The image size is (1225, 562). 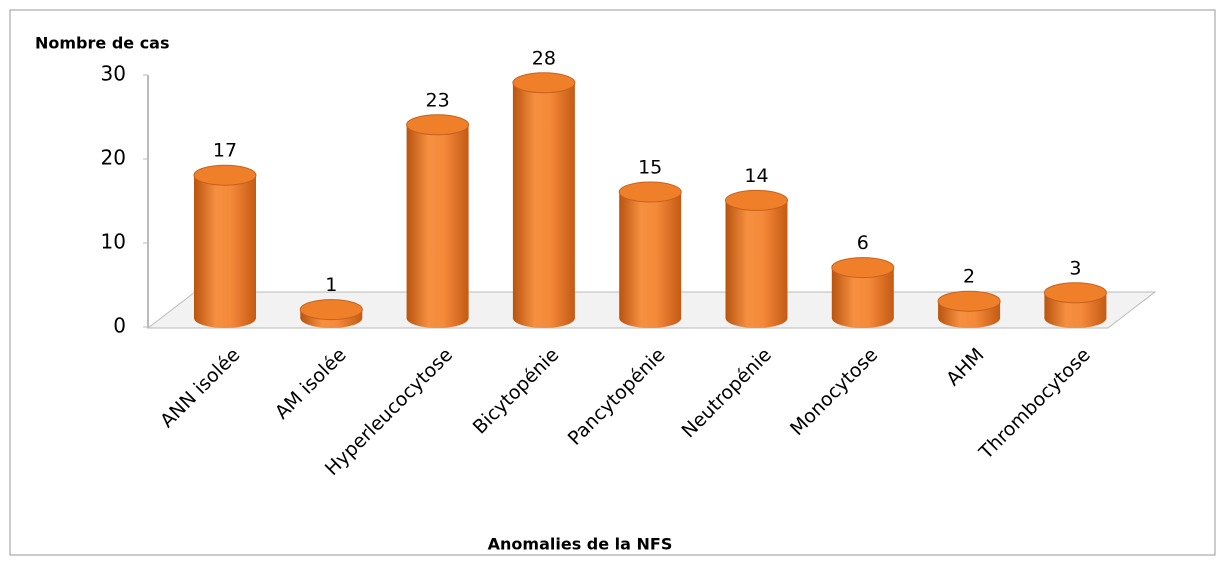 What do you see at coordinates (580, 544) in the screenshot?
I see `x-axis-title: Anomalies de la NFS` at bounding box center [580, 544].